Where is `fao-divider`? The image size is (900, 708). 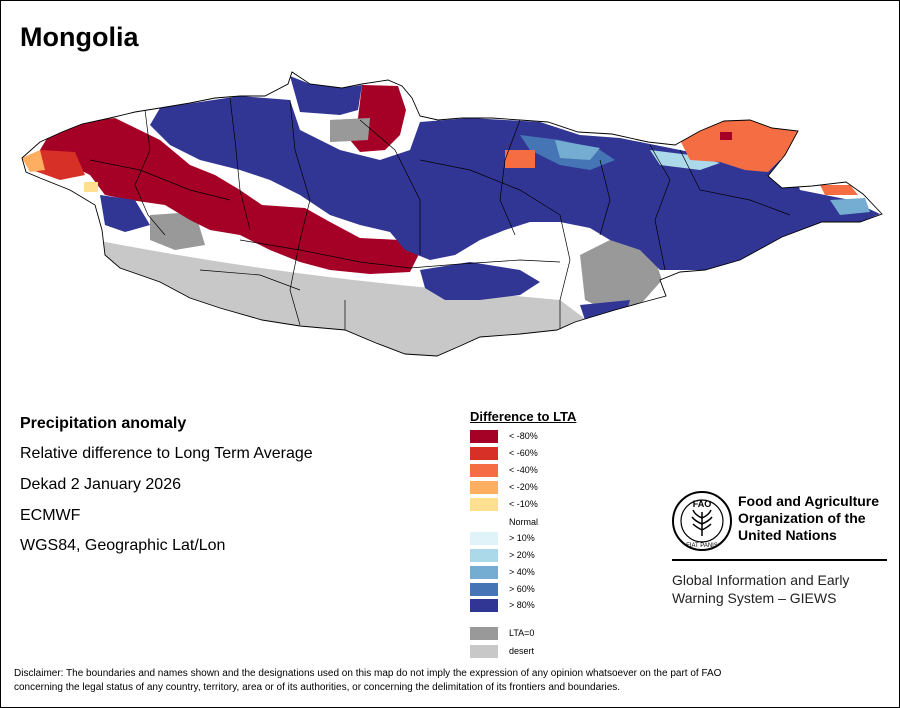 fao-divider is located at coordinates (779, 560).